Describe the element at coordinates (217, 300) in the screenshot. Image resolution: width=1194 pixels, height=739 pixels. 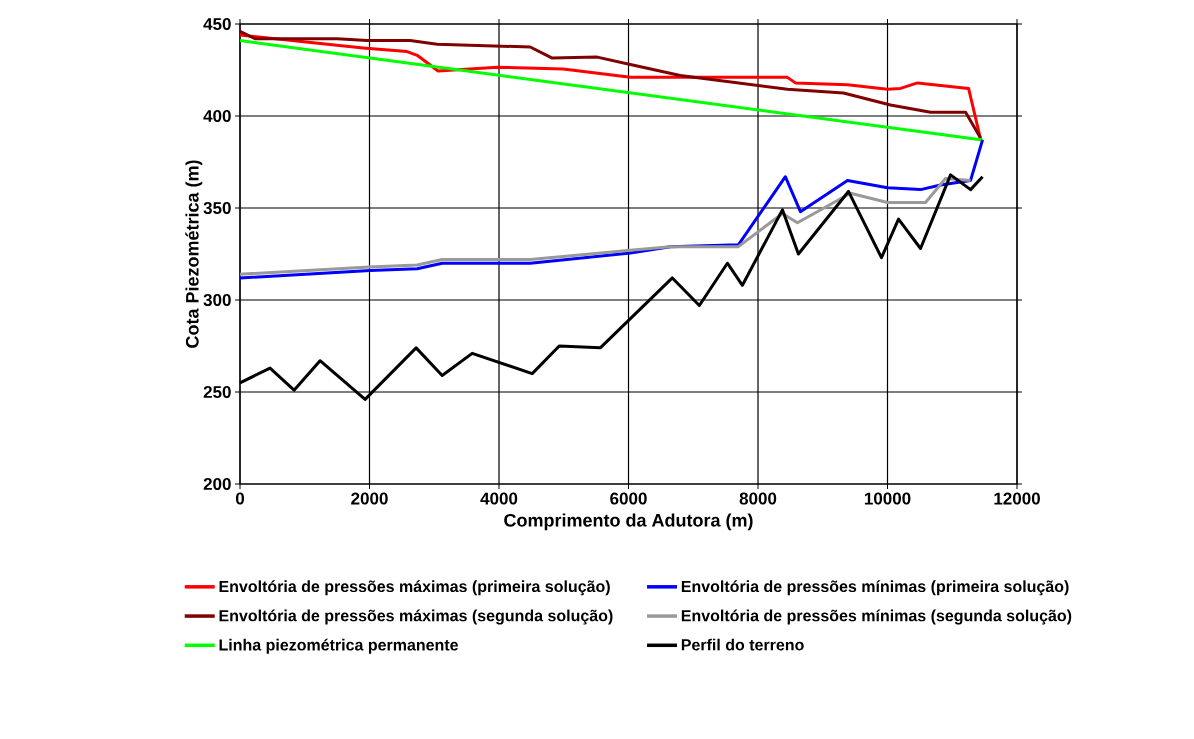
I see `y-tick-label: 300` at that location.